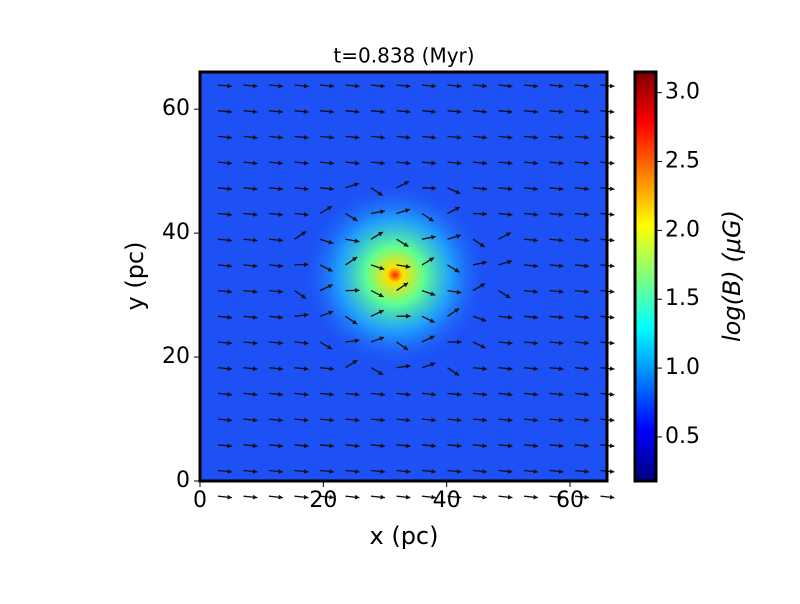  What do you see at coordinates (732, 276) in the screenshot?
I see `colorbar-label: log(B) (μG)` at bounding box center [732, 276].